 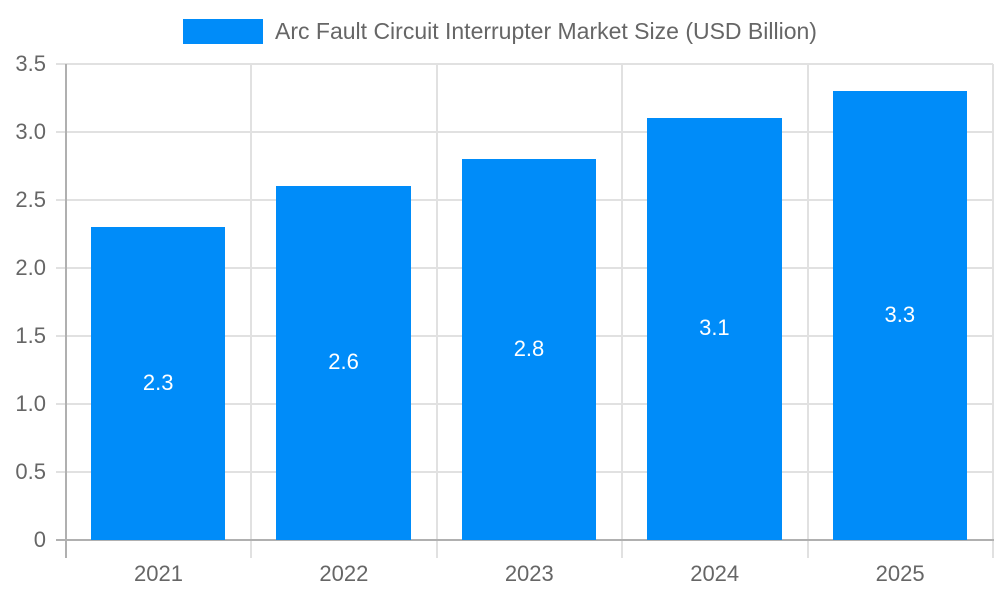 I want to click on y-tick-label: 0.5, so click(x=30, y=471).